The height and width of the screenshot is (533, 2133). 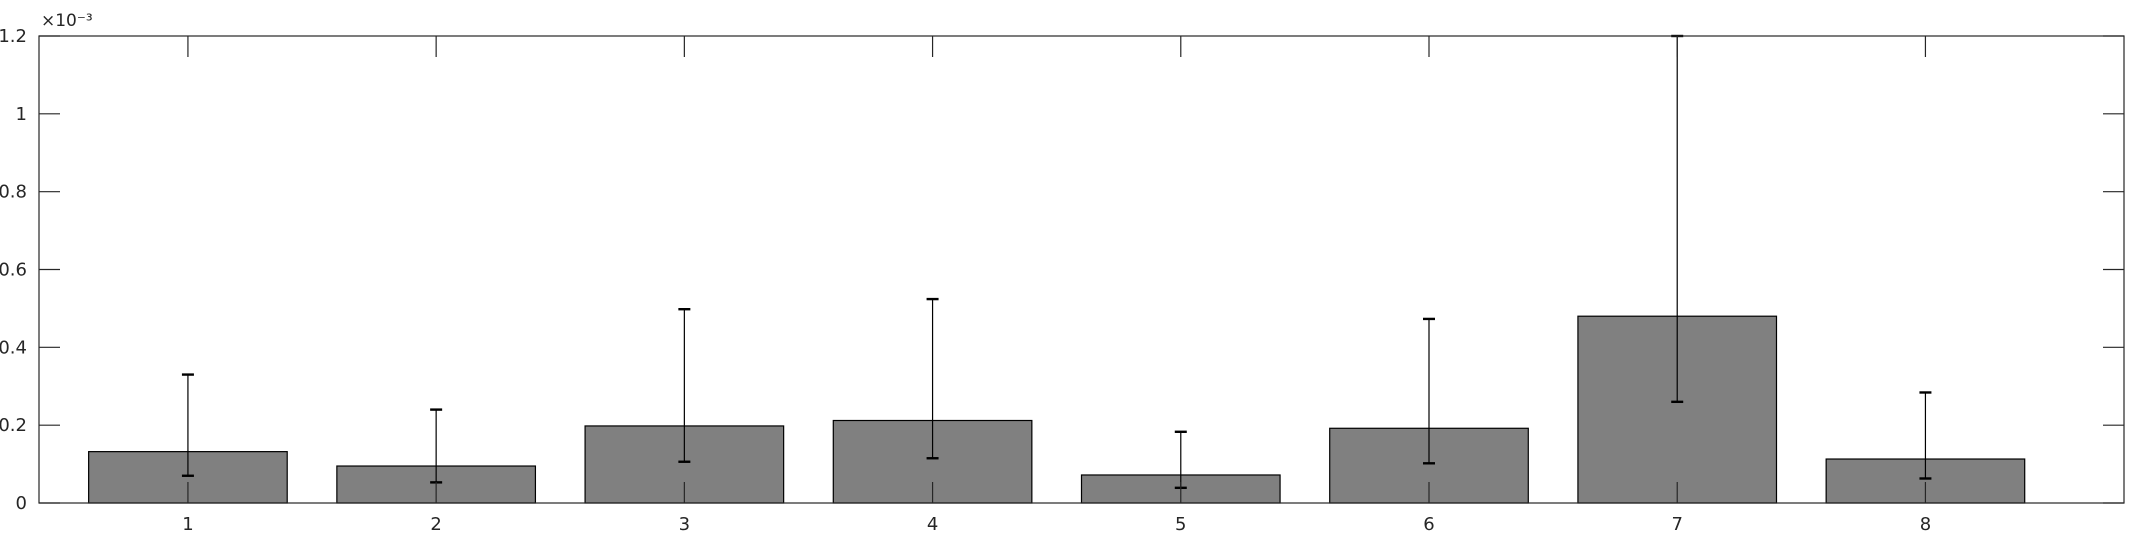 I want to click on x-tick-label: 1, so click(x=187, y=523).